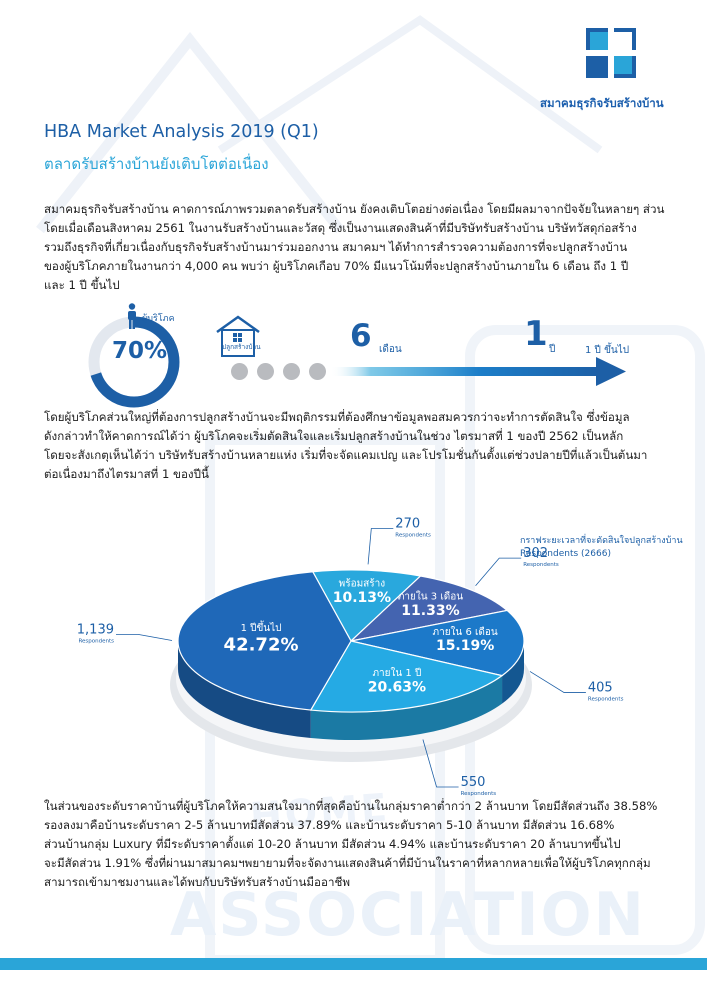 This screenshot has height=1000, width=707. I want to click on slice-percent: 10.13%, so click(362, 598).